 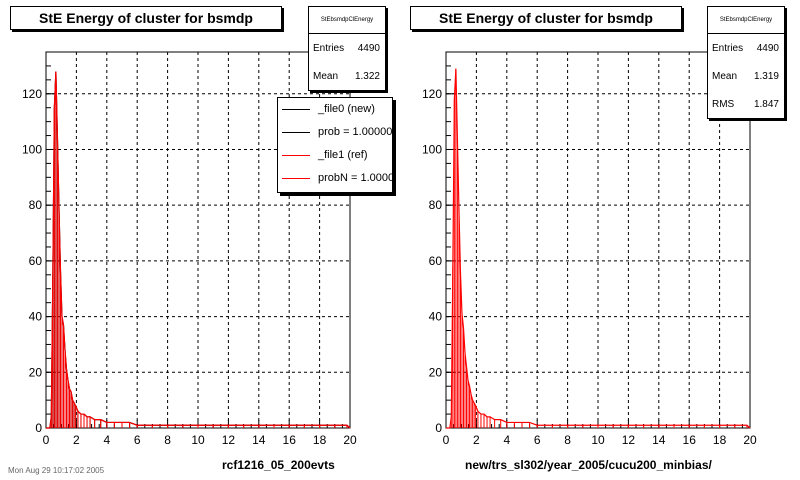 What do you see at coordinates (347, 76) in the screenshot?
I see `left-stats-mean-row: Mean 1.322` at bounding box center [347, 76].